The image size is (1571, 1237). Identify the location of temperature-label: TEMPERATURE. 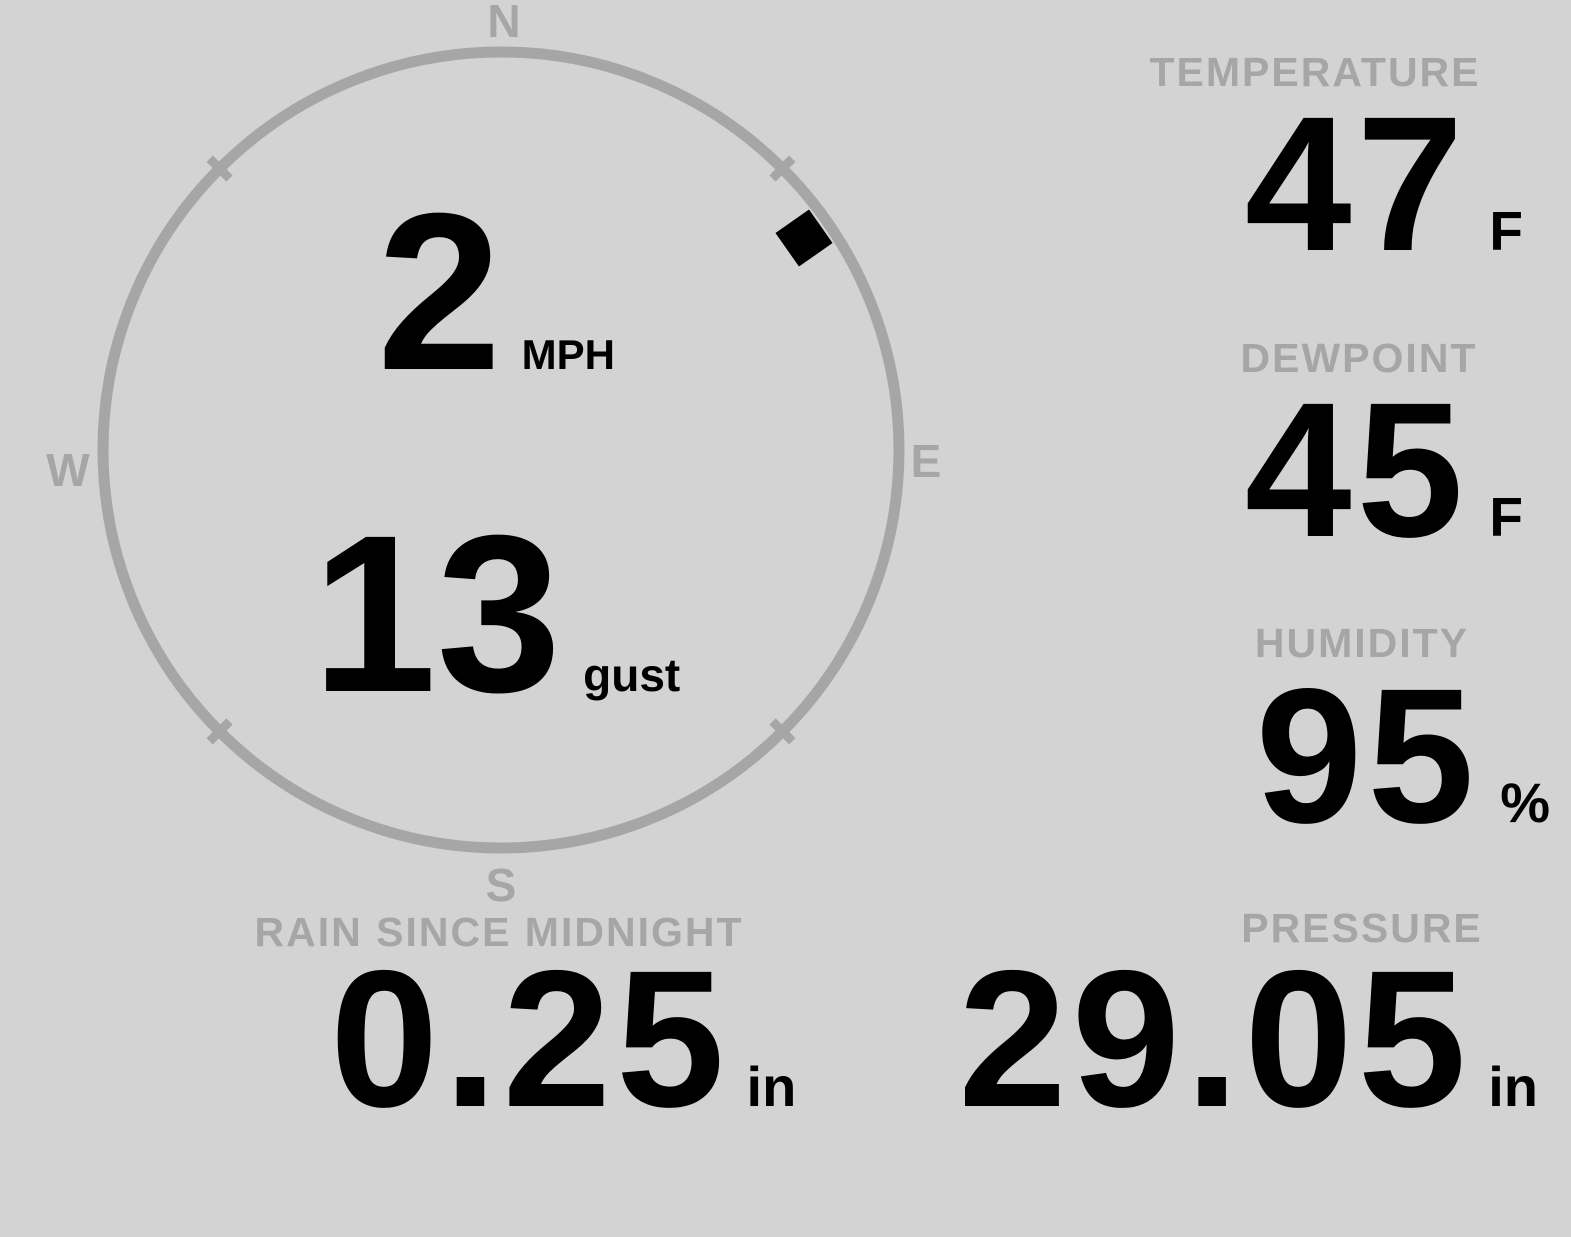
(1315, 72).